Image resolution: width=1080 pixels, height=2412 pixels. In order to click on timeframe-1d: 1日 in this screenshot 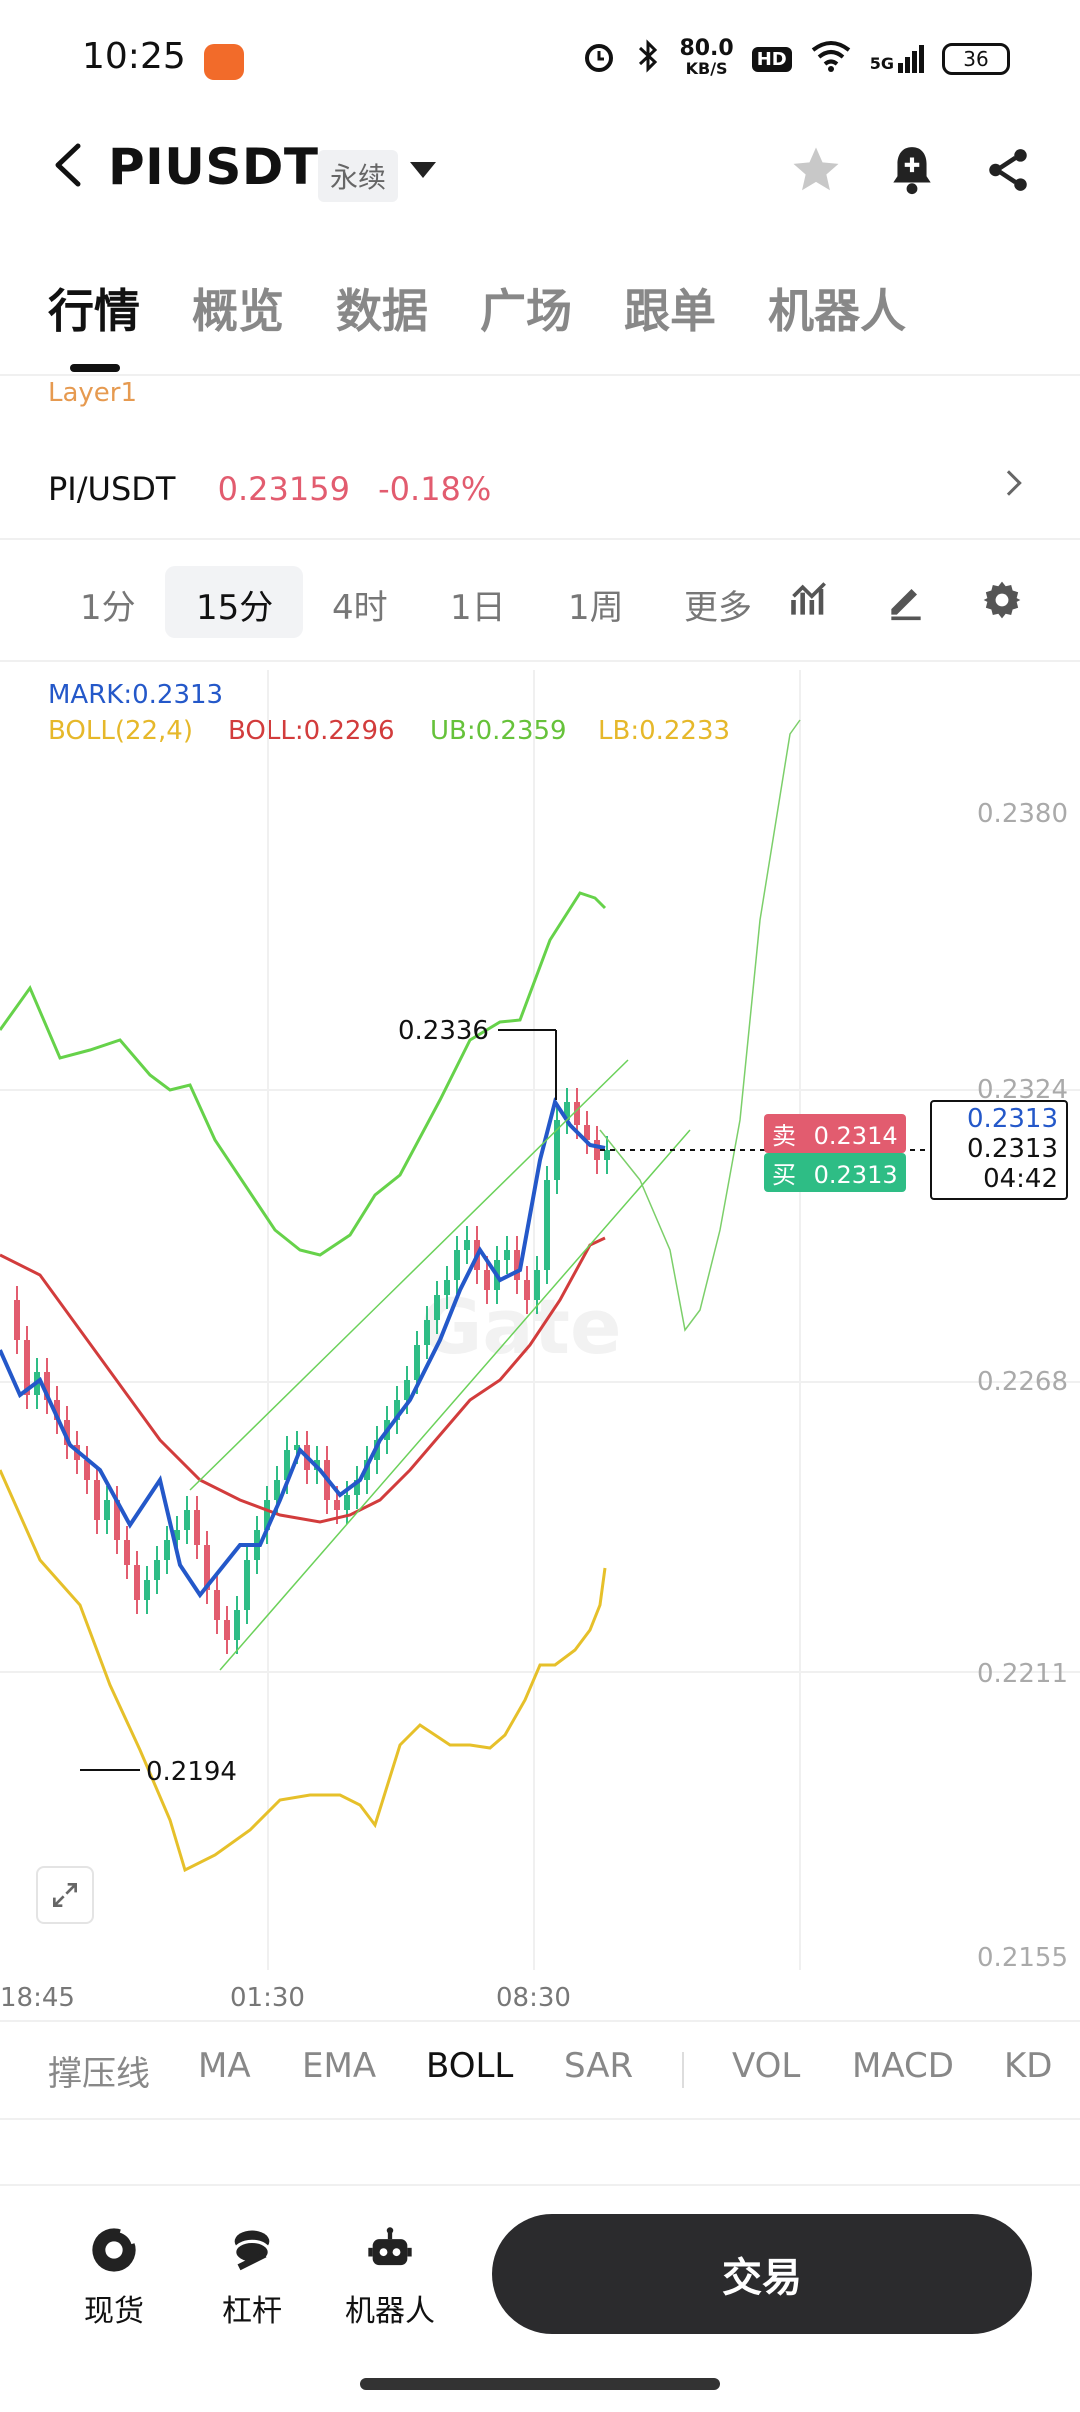, I will do `click(478, 608)`.